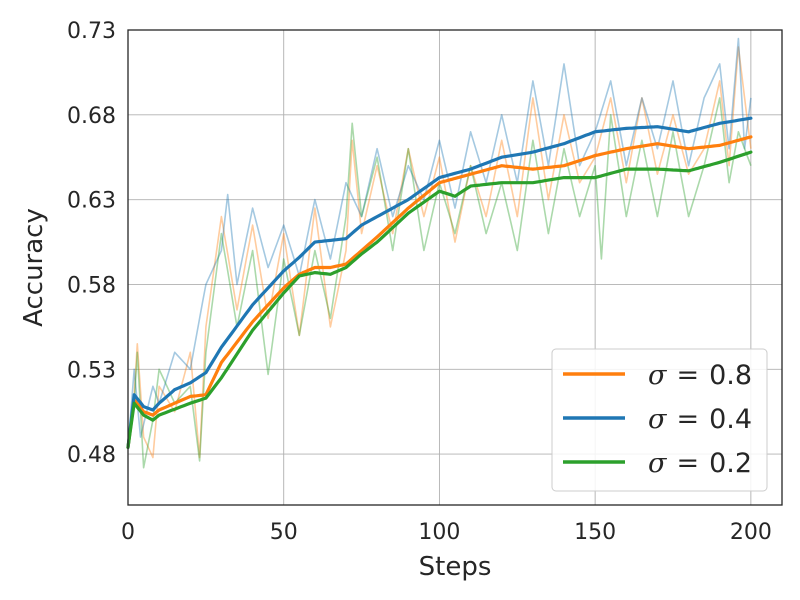 The height and width of the screenshot is (600, 800). I want to click on legend: σ = 0.8 σ = 0.4 σ = 0.2, so click(659, 420).